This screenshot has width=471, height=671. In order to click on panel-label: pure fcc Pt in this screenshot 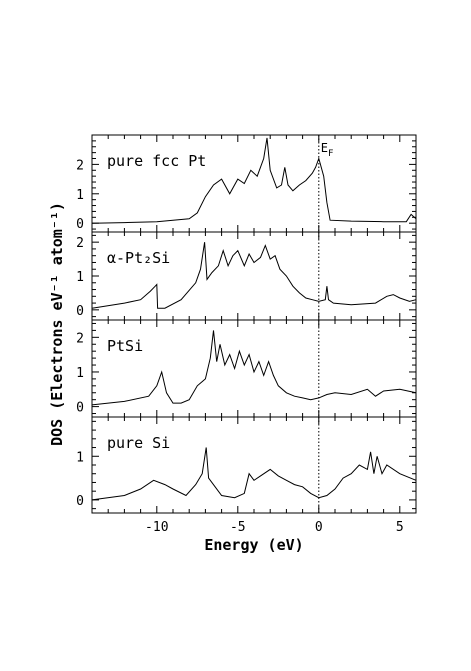, I will do `click(156, 161)`.